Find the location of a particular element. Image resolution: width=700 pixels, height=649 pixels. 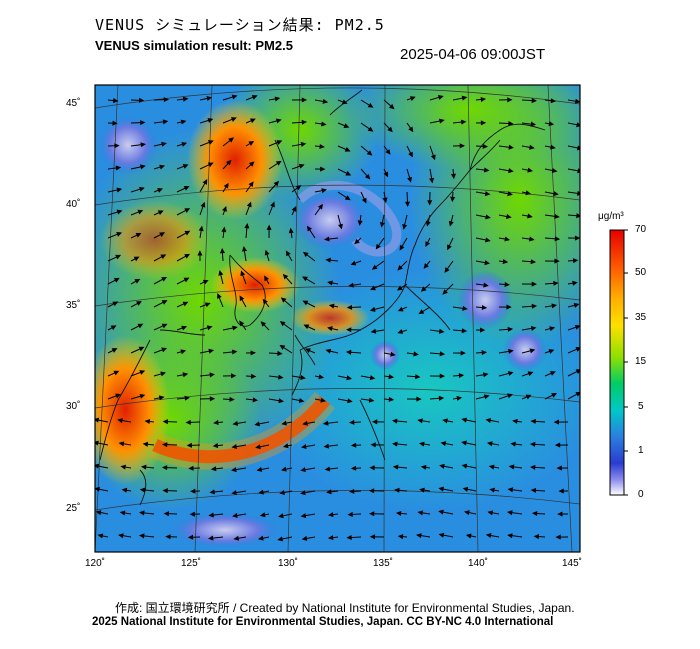

lon-tick-135: 135˚ is located at coordinates (383, 563).